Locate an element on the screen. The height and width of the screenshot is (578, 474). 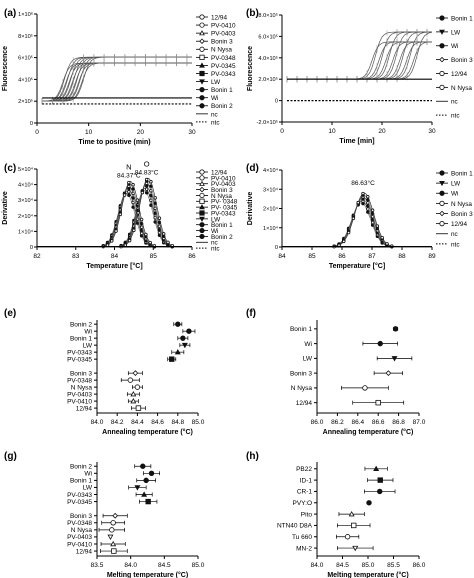
x-tick-label: 84.4 is located at coordinates (137, 422).